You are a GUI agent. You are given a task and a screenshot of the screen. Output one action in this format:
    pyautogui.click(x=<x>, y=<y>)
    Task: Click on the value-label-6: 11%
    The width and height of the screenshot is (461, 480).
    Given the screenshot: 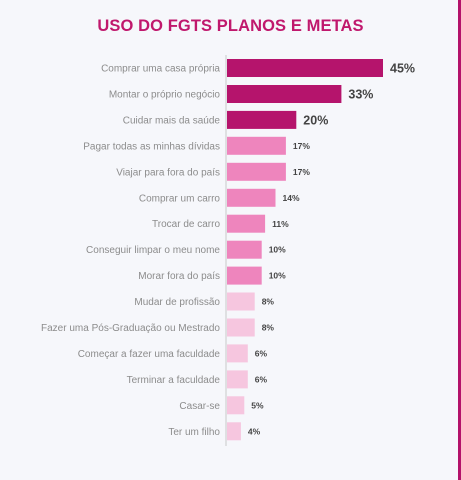 What is the action you would take?
    pyautogui.click(x=280, y=224)
    